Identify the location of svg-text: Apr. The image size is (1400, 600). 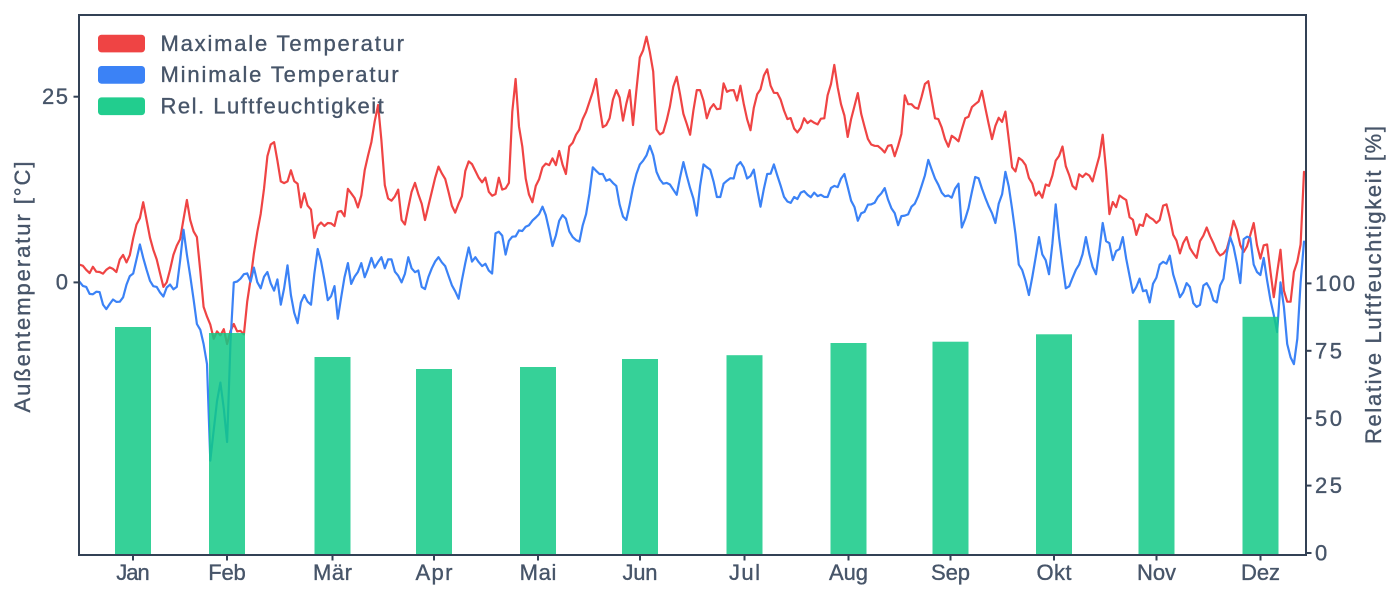
(434, 572).